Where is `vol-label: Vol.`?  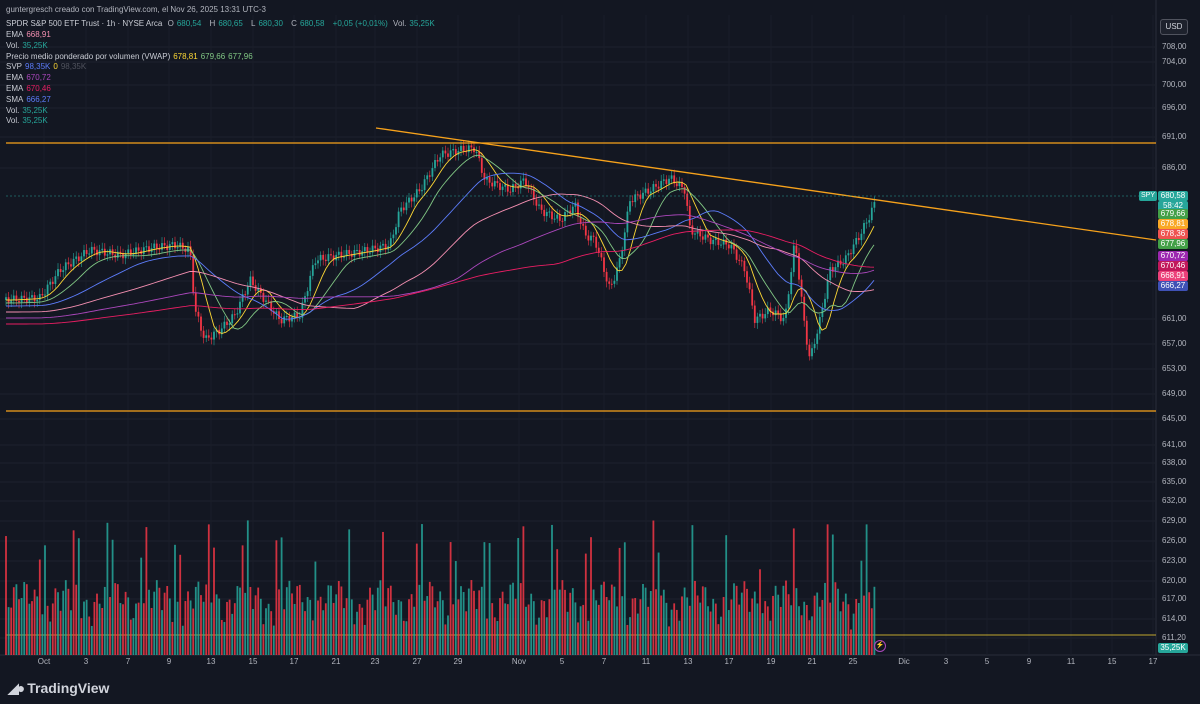
vol-label: Vol. is located at coordinates (400, 23).